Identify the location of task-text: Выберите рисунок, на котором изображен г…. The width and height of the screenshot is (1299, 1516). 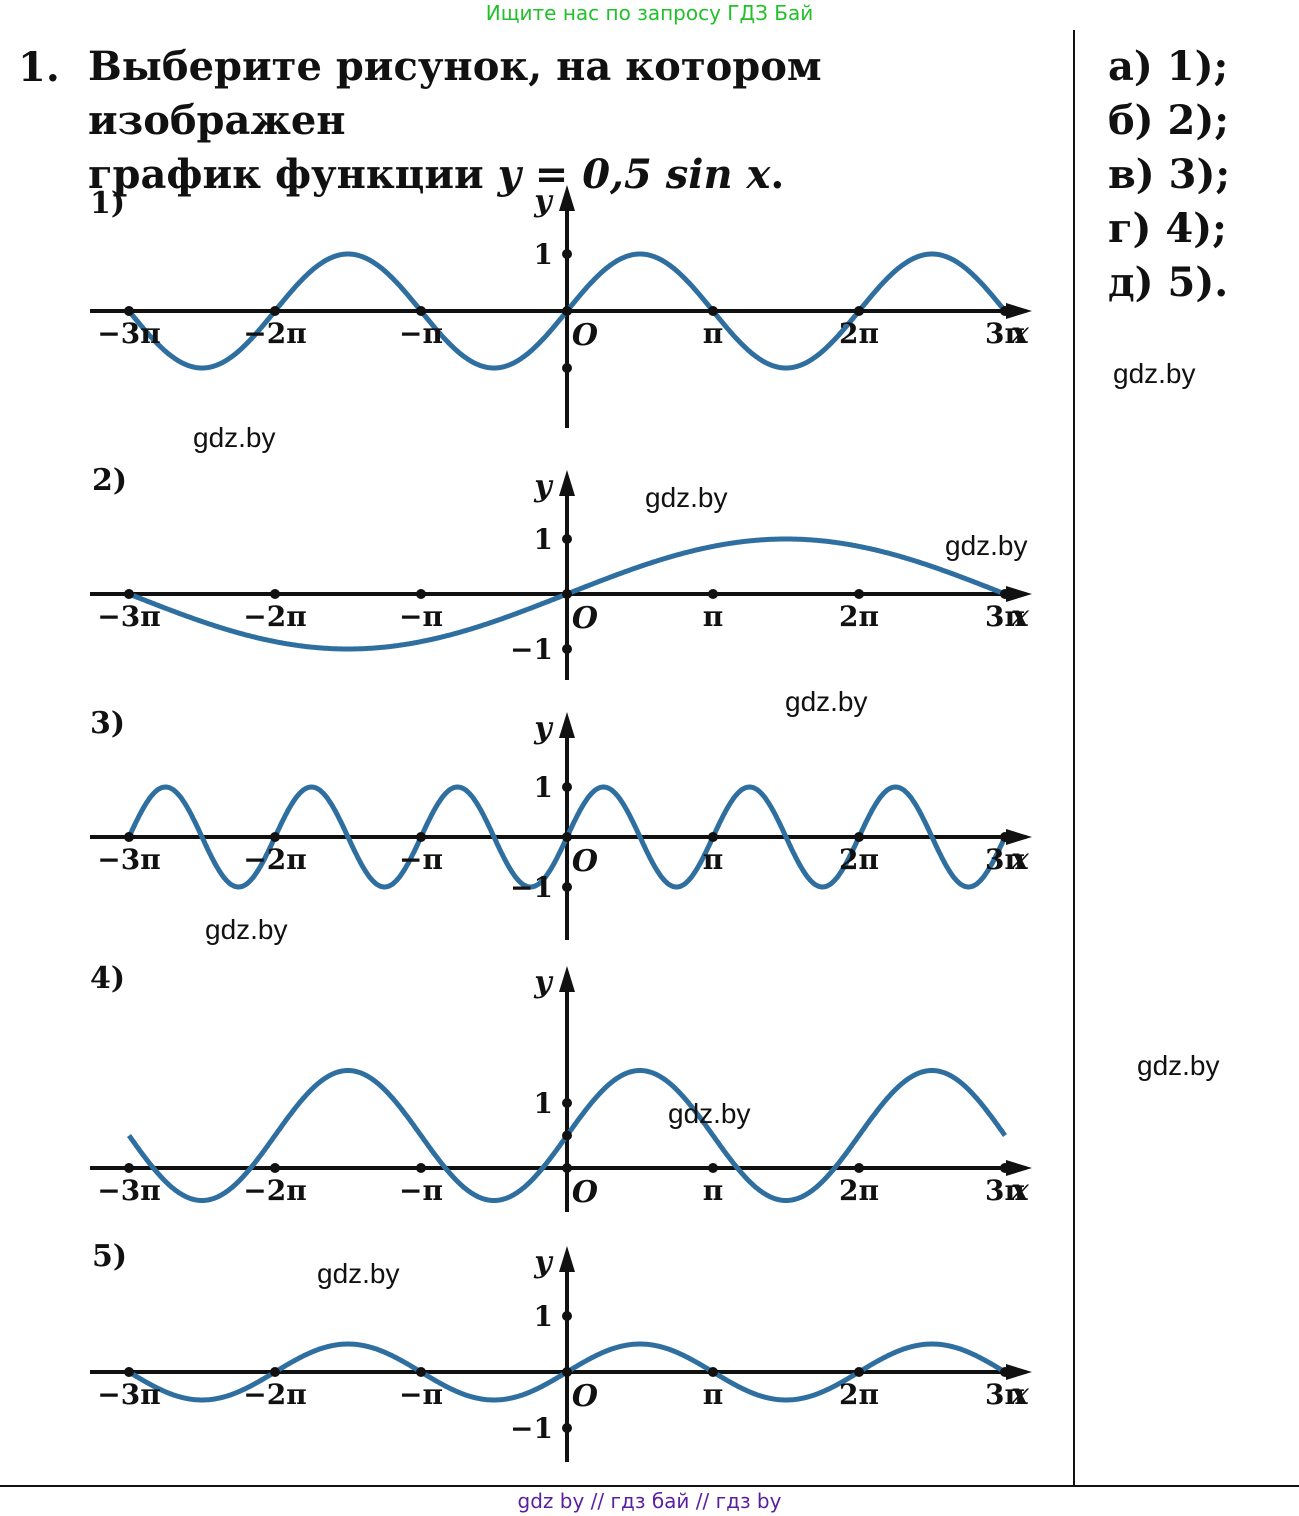
(558, 121).